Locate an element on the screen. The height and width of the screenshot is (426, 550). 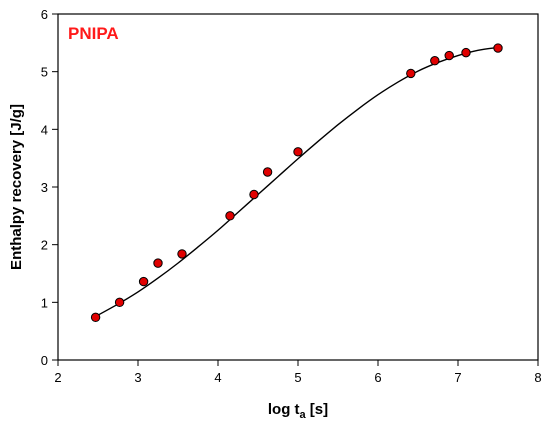
chart-title: PNIPA is located at coordinates (93, 33).